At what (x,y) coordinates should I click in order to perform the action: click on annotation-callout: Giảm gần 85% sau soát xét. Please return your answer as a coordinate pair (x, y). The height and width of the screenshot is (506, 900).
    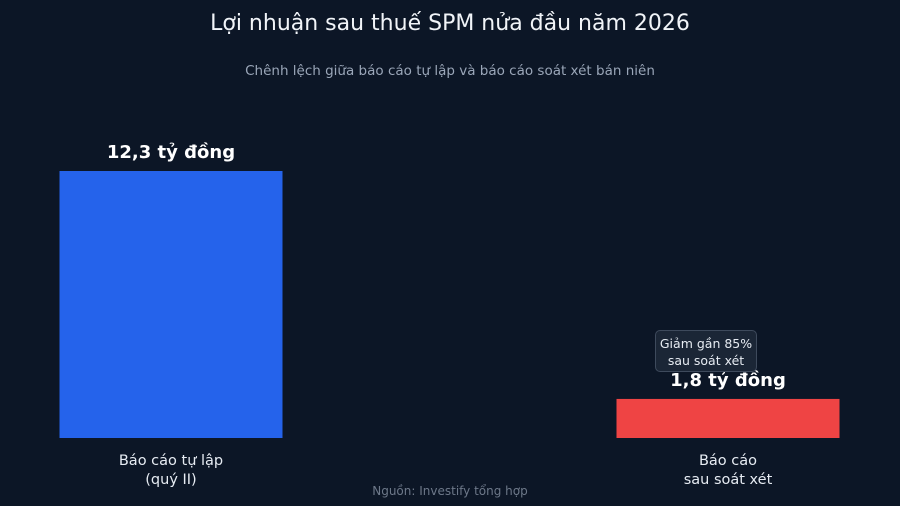
    Looking at the image, I should click on (706, 351).